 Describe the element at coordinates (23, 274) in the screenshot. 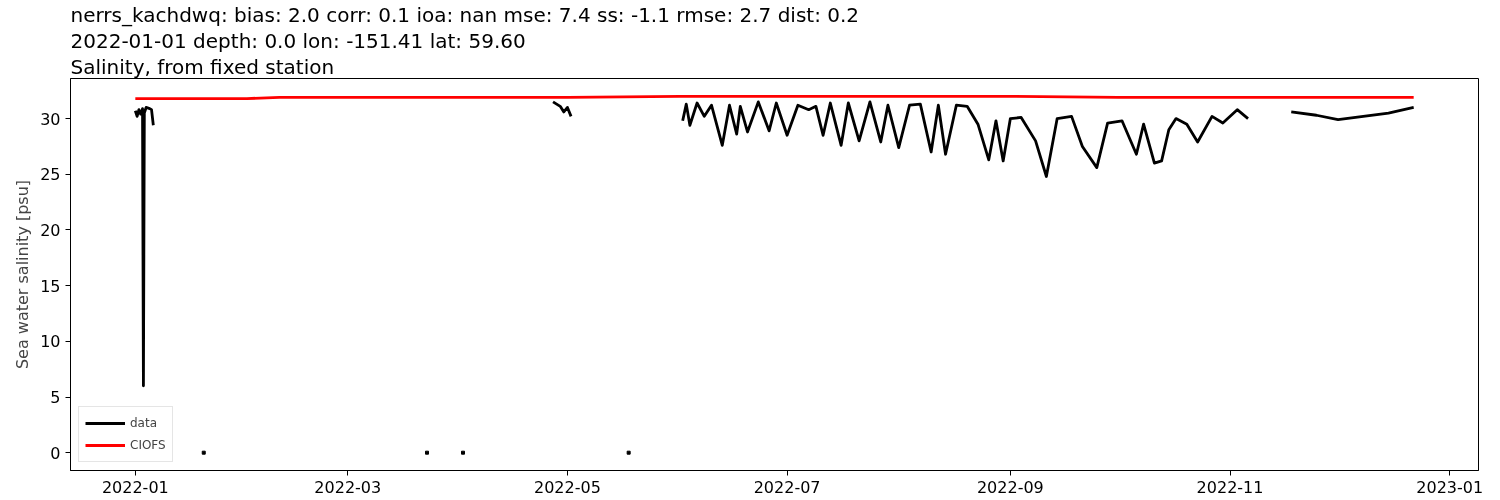

I see `y-axis-title: Sea water salinity [psu]` at that location.